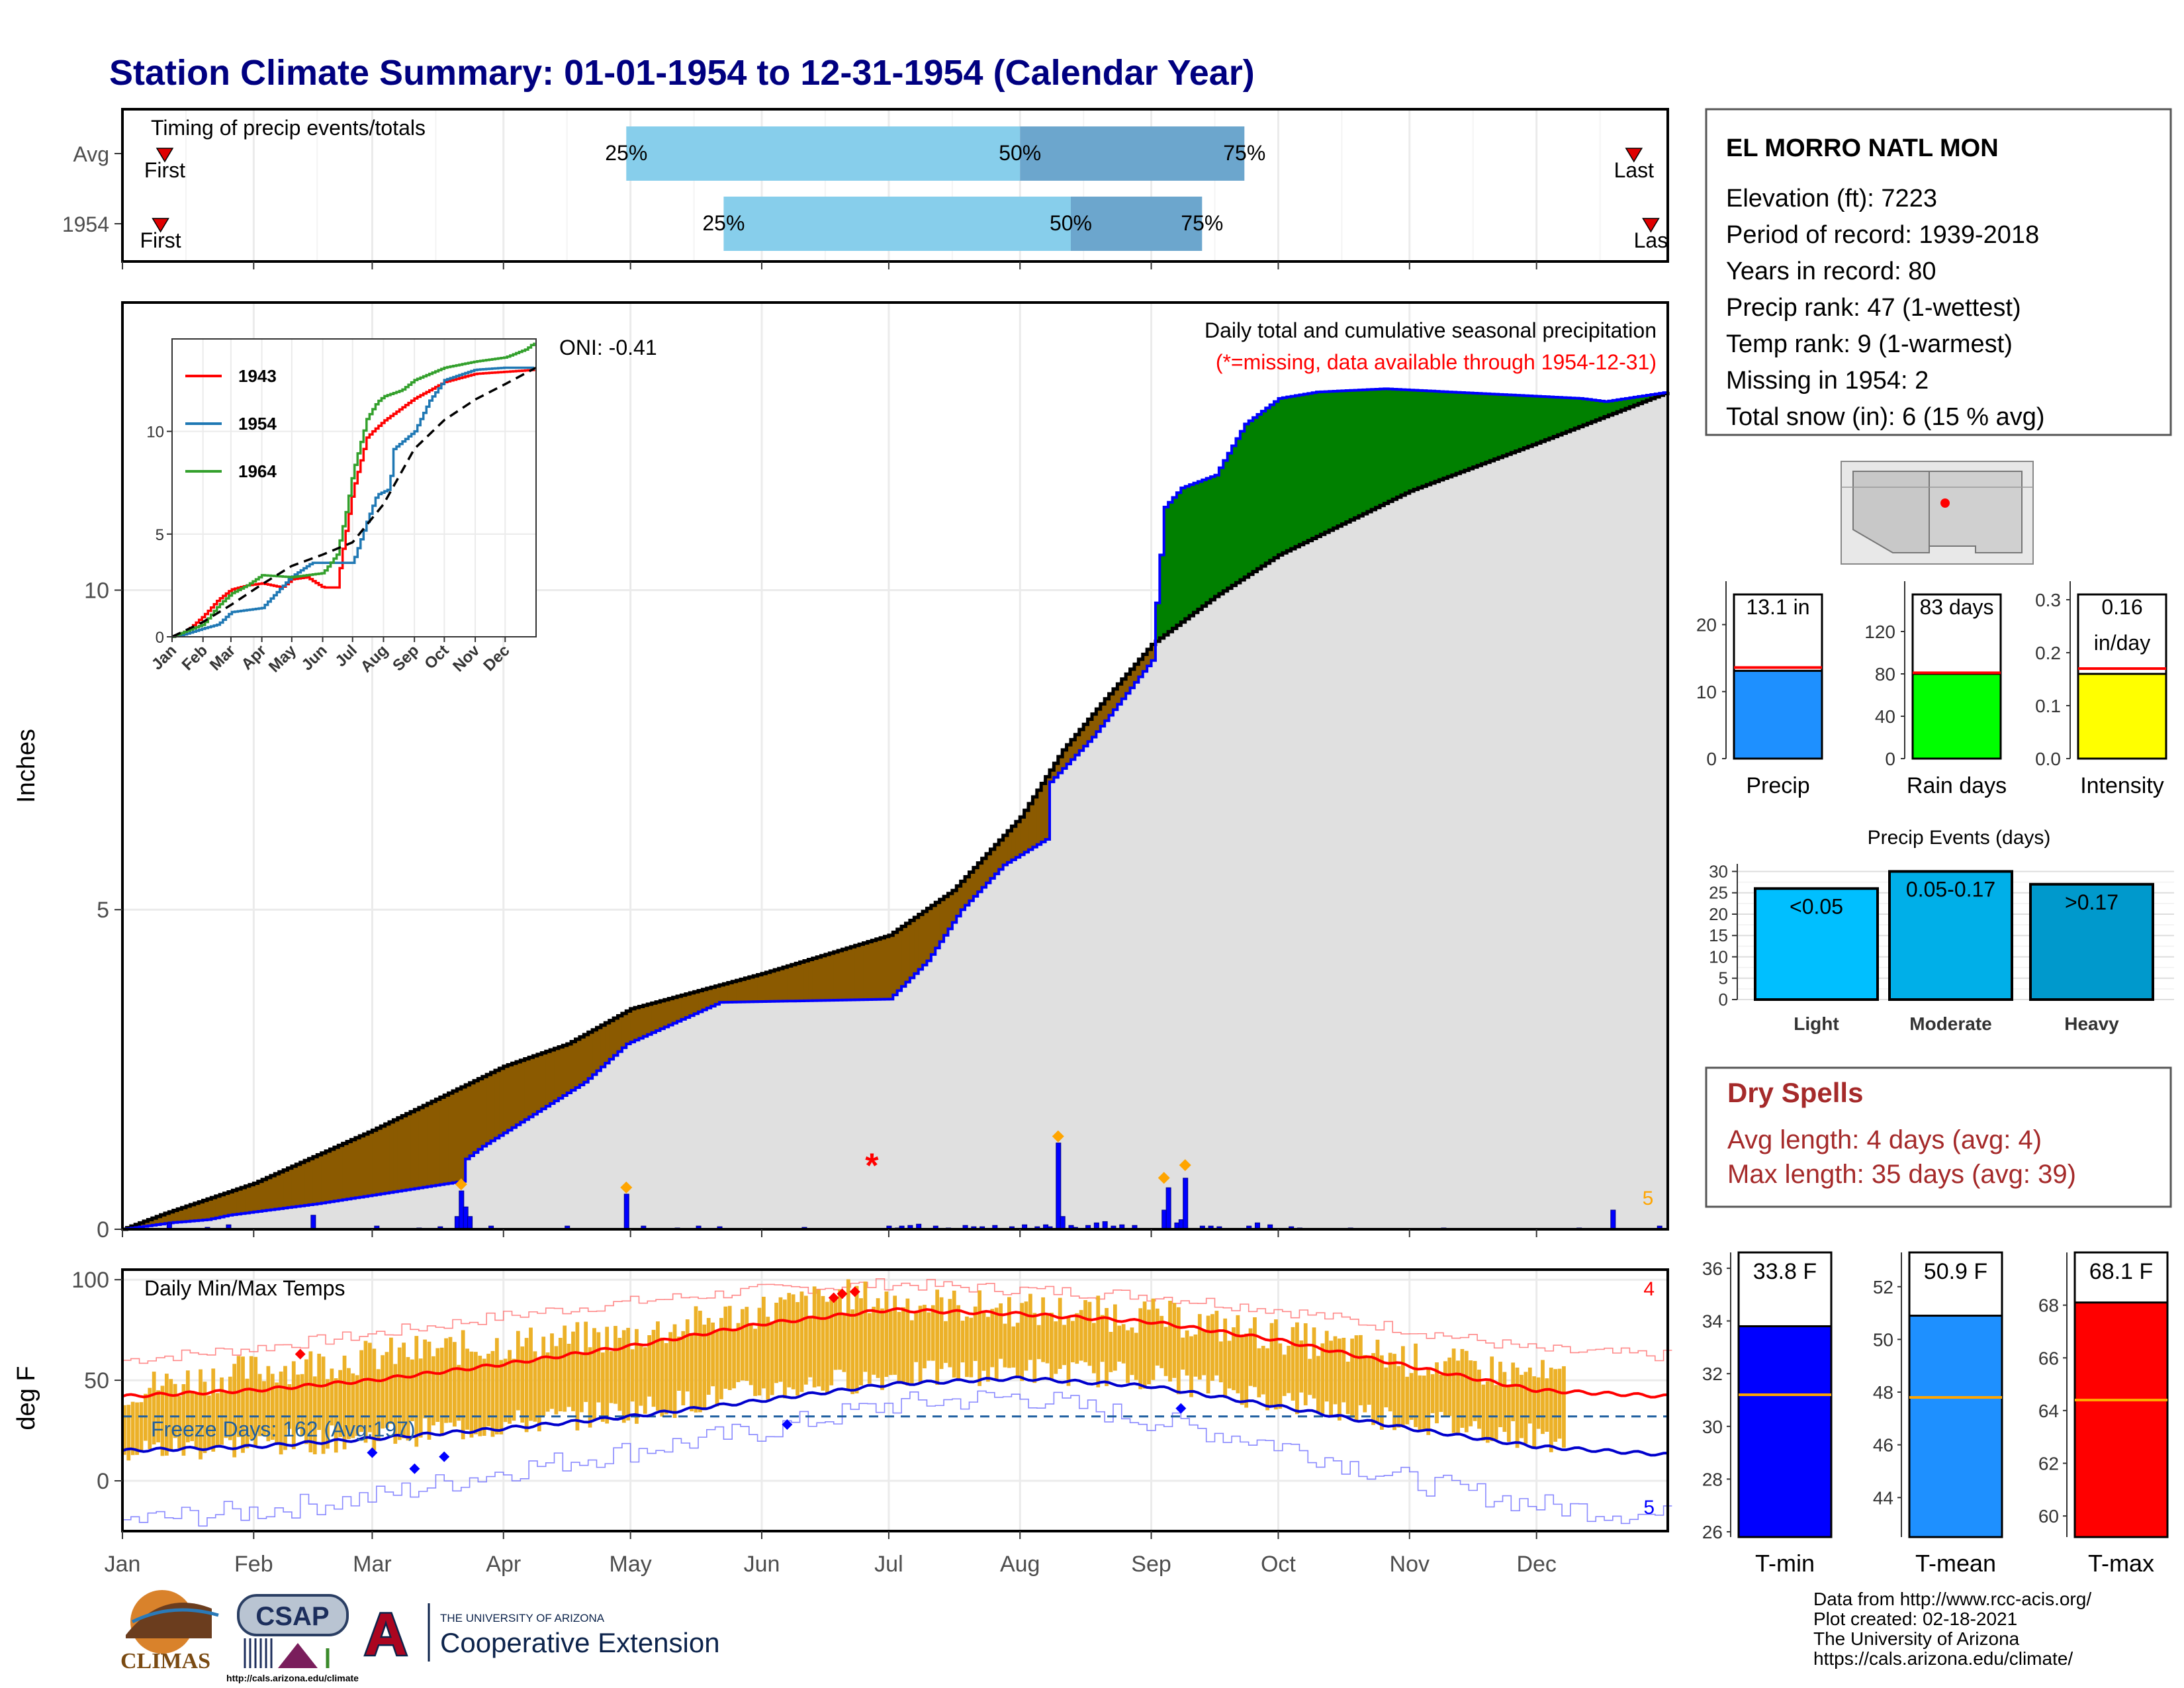 Image resolution: width=2184 pixels, height=1688 pixels. Describe the element at coordinates (1891, 512) in the screenshot. I see `arizona-shape` at that location.